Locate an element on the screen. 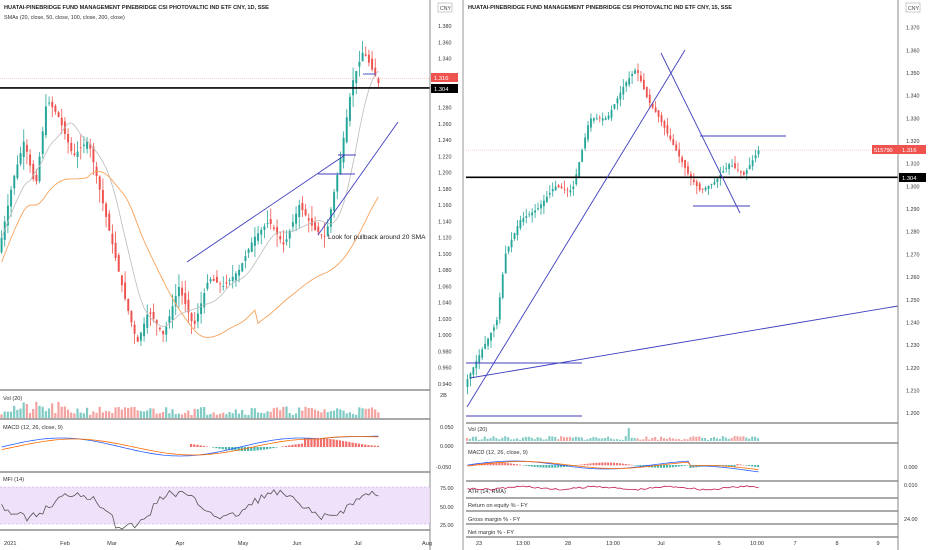 The width and height of the screenshot is (932, 550). mfi-line is located at coordinates (190, 509).